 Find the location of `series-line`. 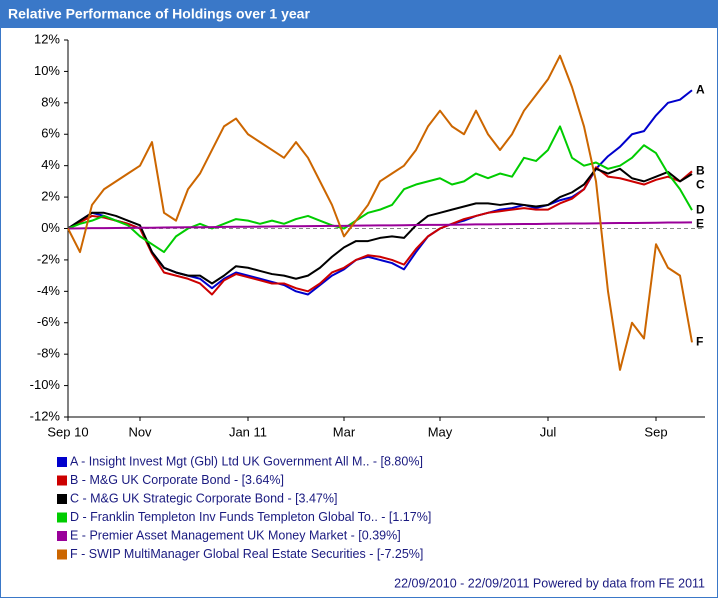

series-line is located at coordinates (380, 225).